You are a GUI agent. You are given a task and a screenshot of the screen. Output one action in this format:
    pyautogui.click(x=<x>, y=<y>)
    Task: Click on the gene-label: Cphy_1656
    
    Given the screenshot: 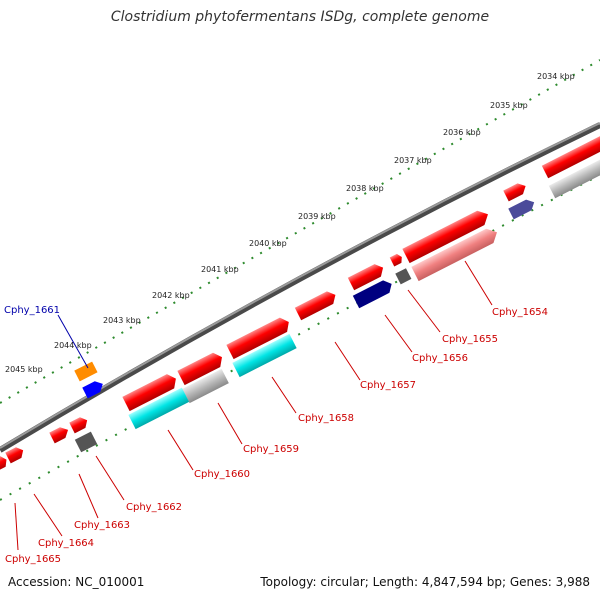 What is the action you would take?
    pyautogui.click(x=440, y=358)
    